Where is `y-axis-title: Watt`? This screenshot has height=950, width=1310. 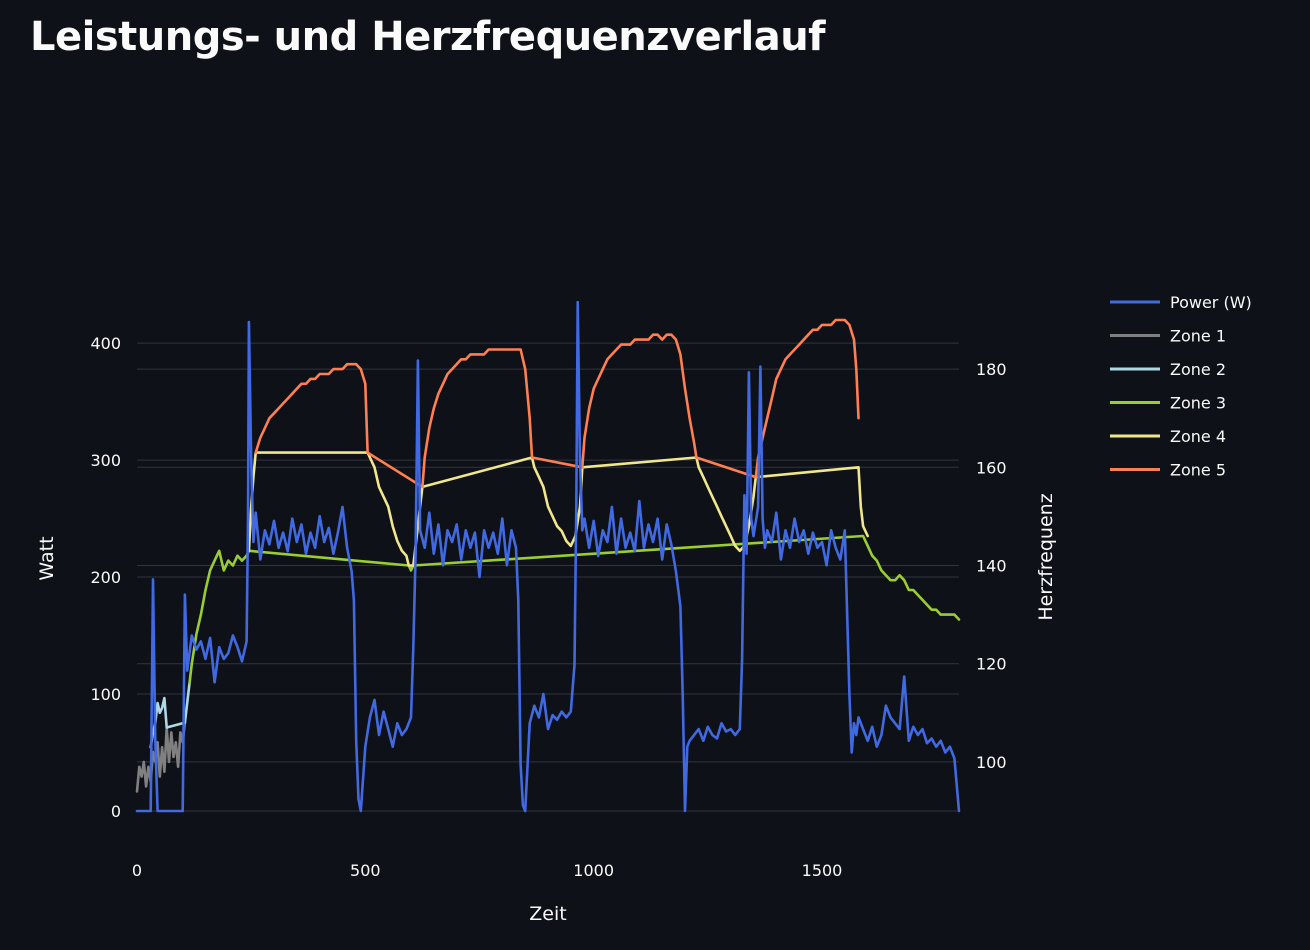
y-axis-title: Watt is located at coordinates (47, 558).